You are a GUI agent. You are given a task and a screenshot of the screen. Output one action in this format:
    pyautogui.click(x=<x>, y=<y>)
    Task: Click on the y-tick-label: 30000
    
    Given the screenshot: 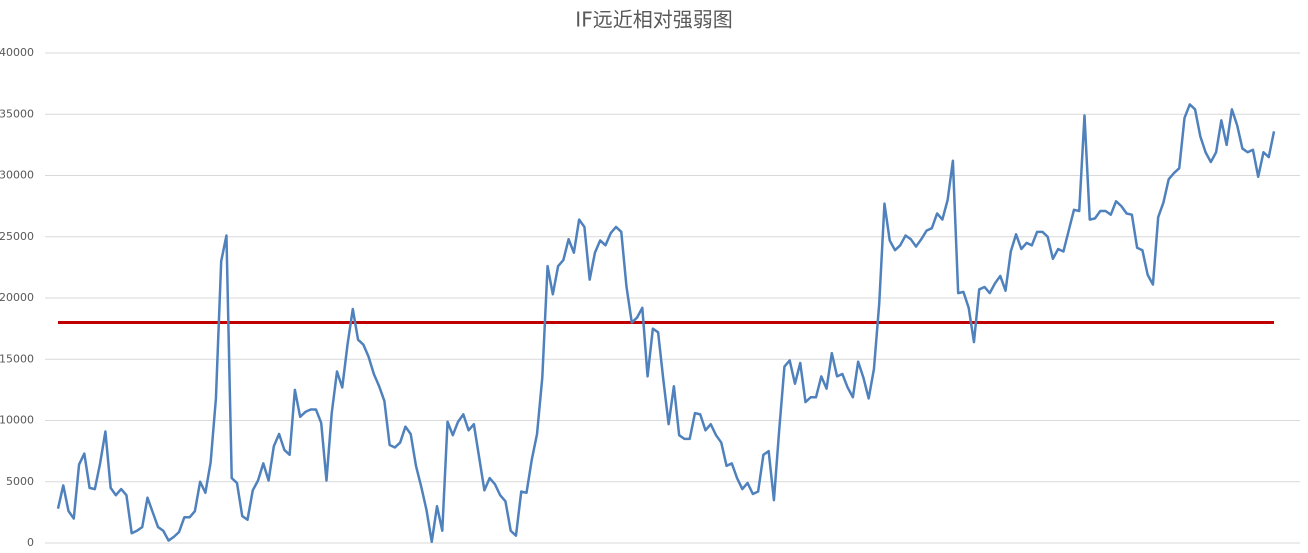 What is the action you would take?
    pyautogui.click(x=17, y=175)
    